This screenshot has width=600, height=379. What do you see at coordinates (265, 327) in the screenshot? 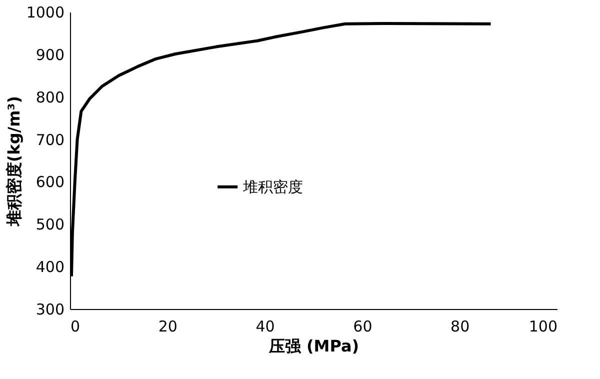
I see `x-tick-label: 40` at bounding box center [265, 327].